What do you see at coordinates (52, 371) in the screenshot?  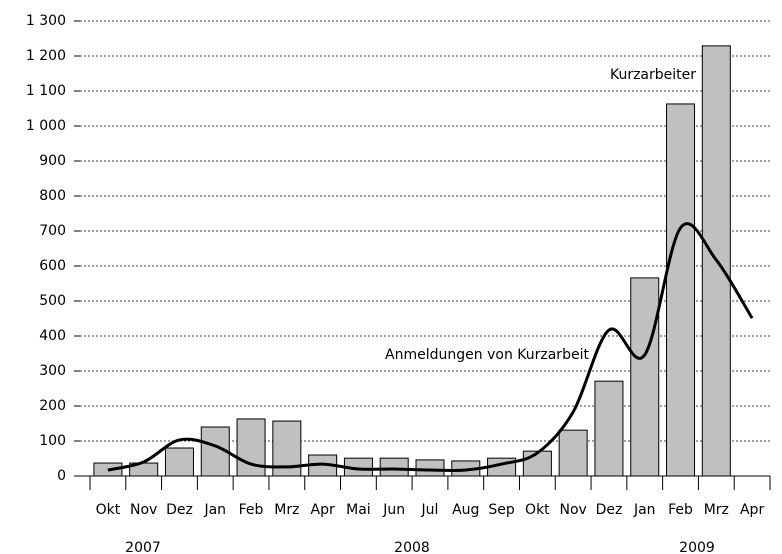 I see `y-tick-label: 300` at bounding box center [52, 371].